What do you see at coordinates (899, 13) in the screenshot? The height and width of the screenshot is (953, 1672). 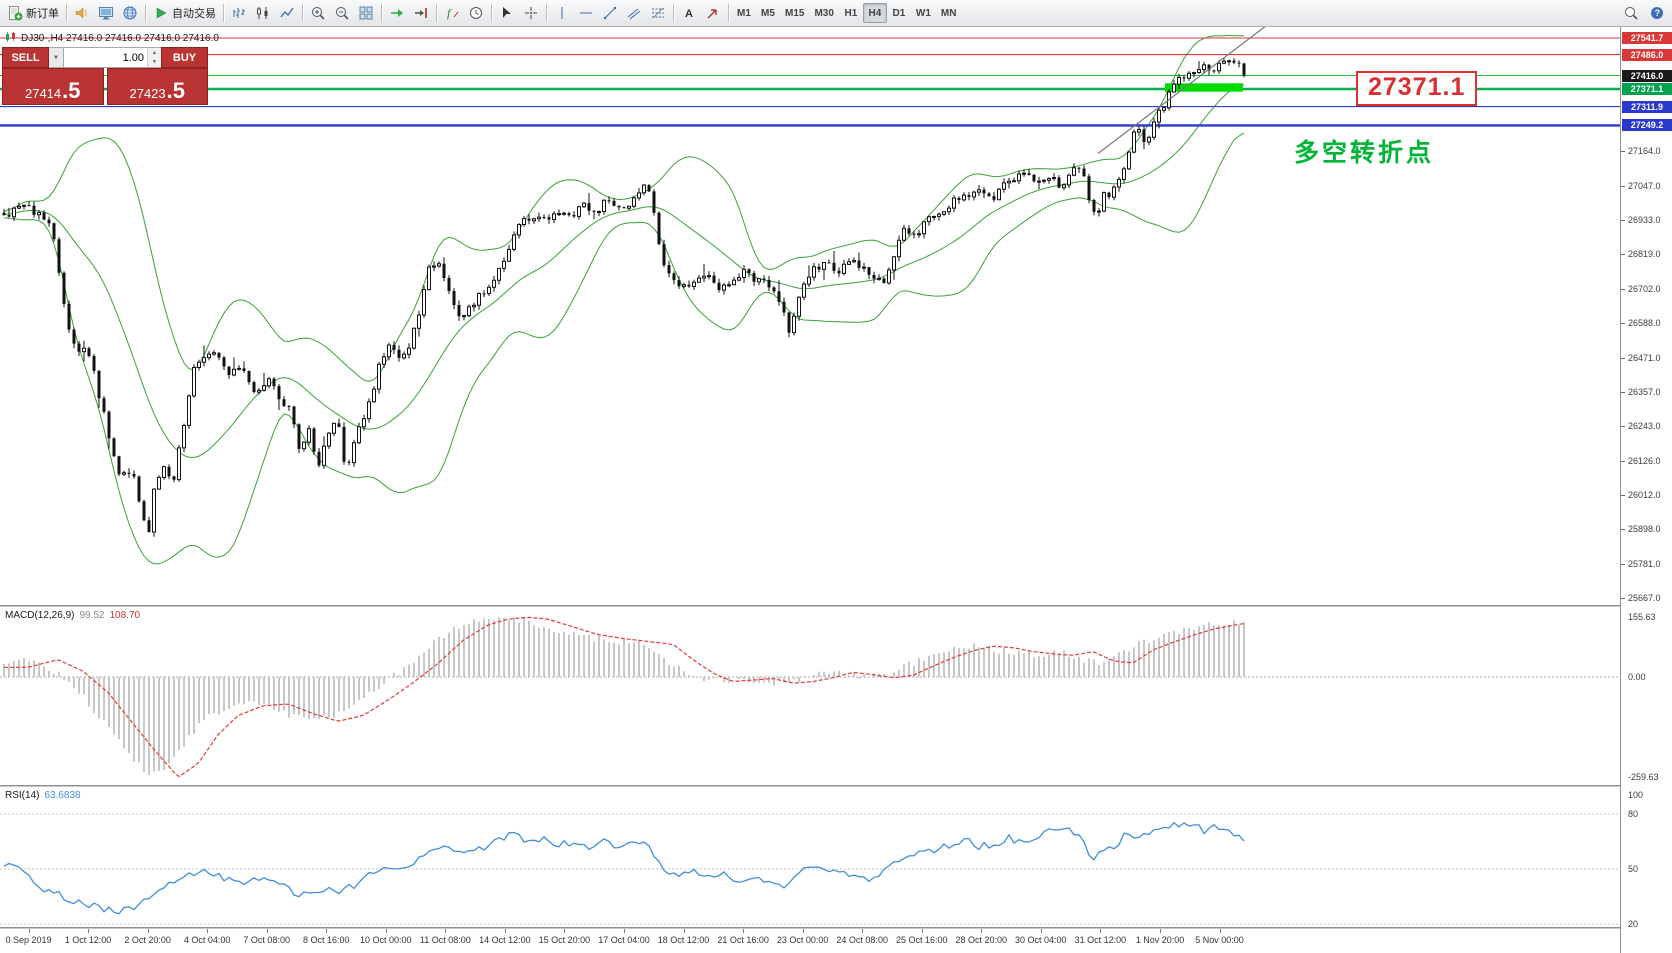 I see `timeframe-d1-button: D1` at bounding box center [899, 13].